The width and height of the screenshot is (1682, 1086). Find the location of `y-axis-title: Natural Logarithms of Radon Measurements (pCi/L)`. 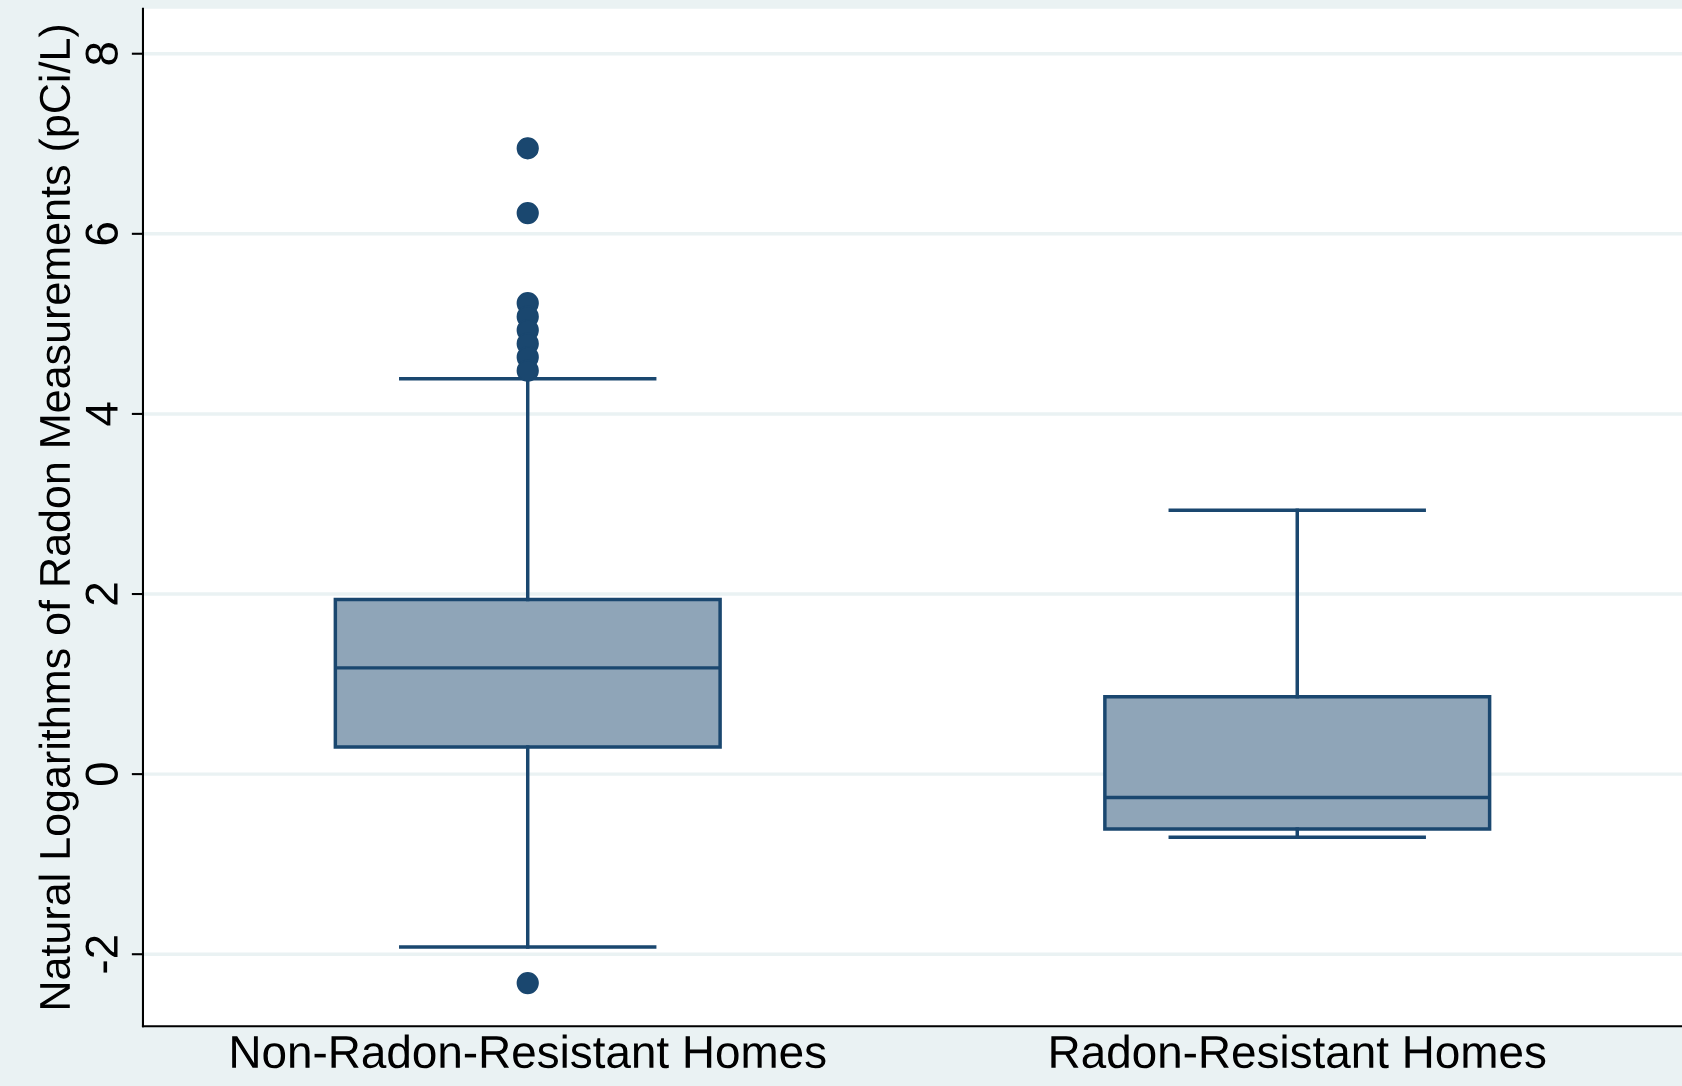

y-axis-title: Natural Logarithms of Radon Measurements (pCi/L) is located at coordinates (58, 517).